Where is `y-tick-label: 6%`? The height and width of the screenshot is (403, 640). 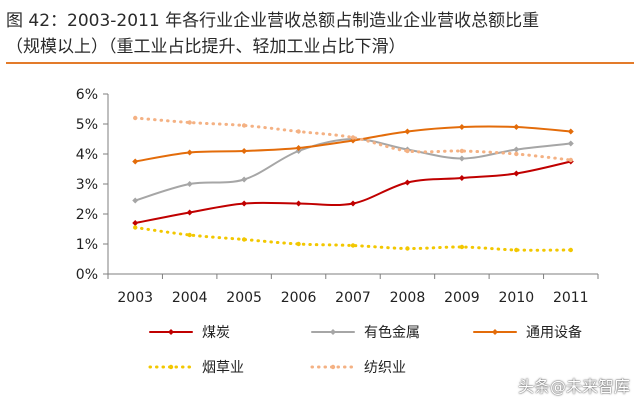
y-tick-label: 6% is located at coordinates (87, 95).